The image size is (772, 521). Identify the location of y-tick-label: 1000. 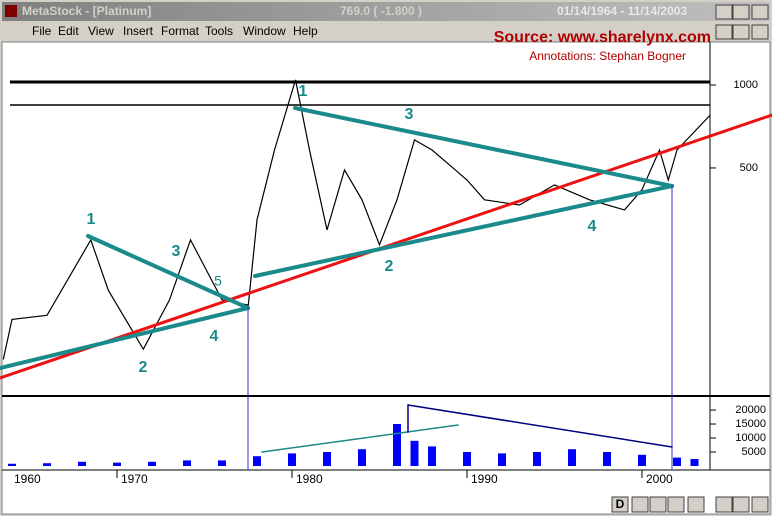
(746, 85).